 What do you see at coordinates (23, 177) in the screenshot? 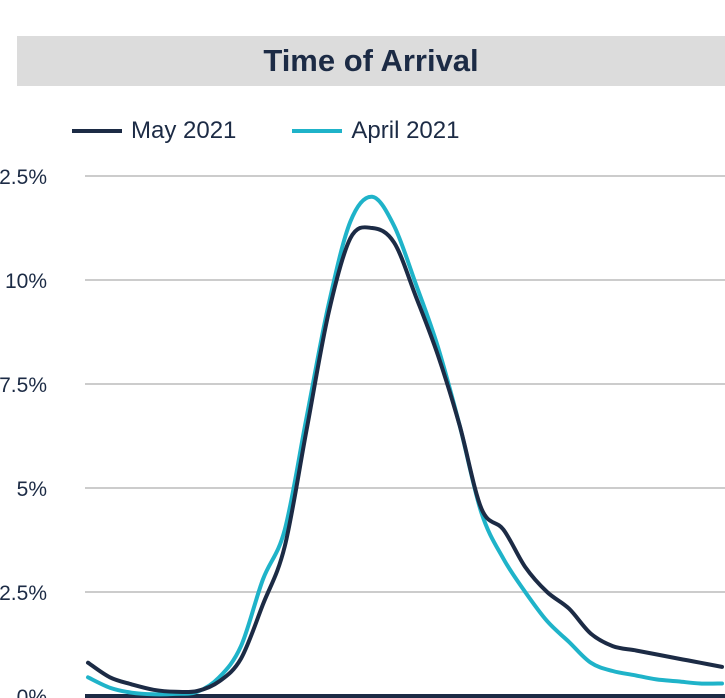
I see `y-tick-label: 12.5%` at bounding box center [23, 177].